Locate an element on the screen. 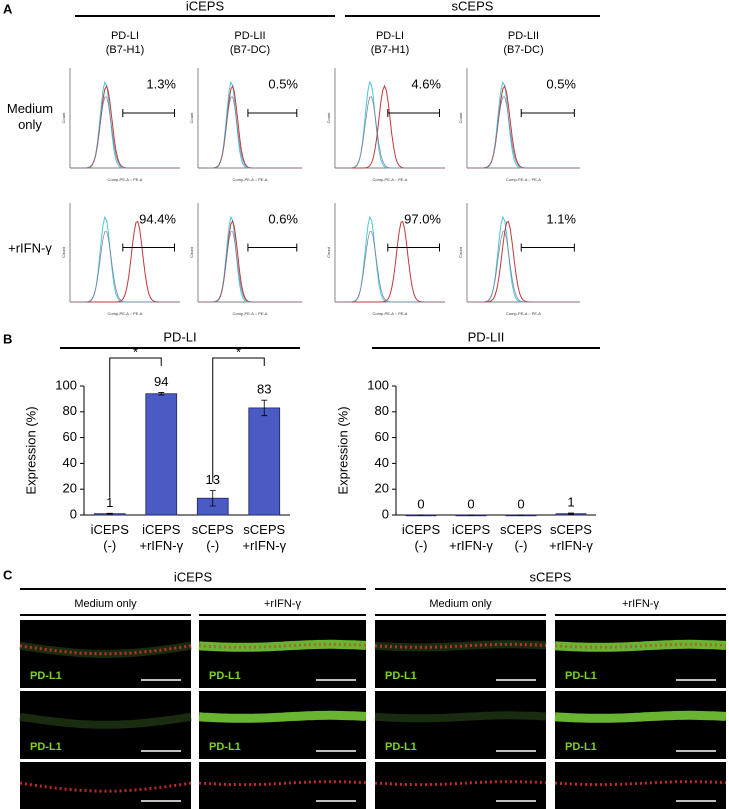 This screenshot has height=809, width=729. bar is located at coordinates (161, 454).